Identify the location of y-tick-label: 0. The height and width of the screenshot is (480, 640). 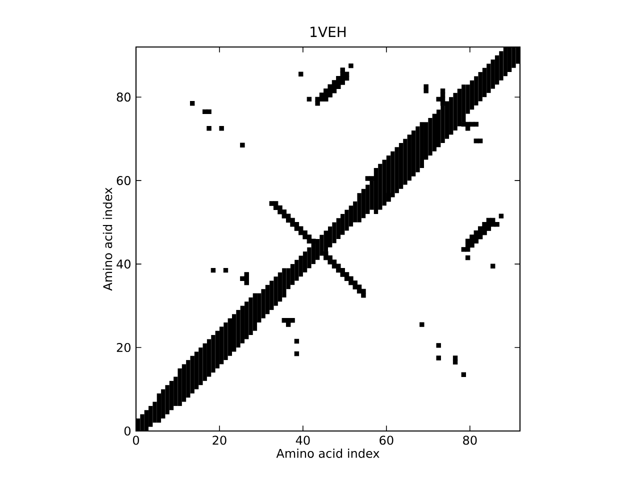
(127, 431).